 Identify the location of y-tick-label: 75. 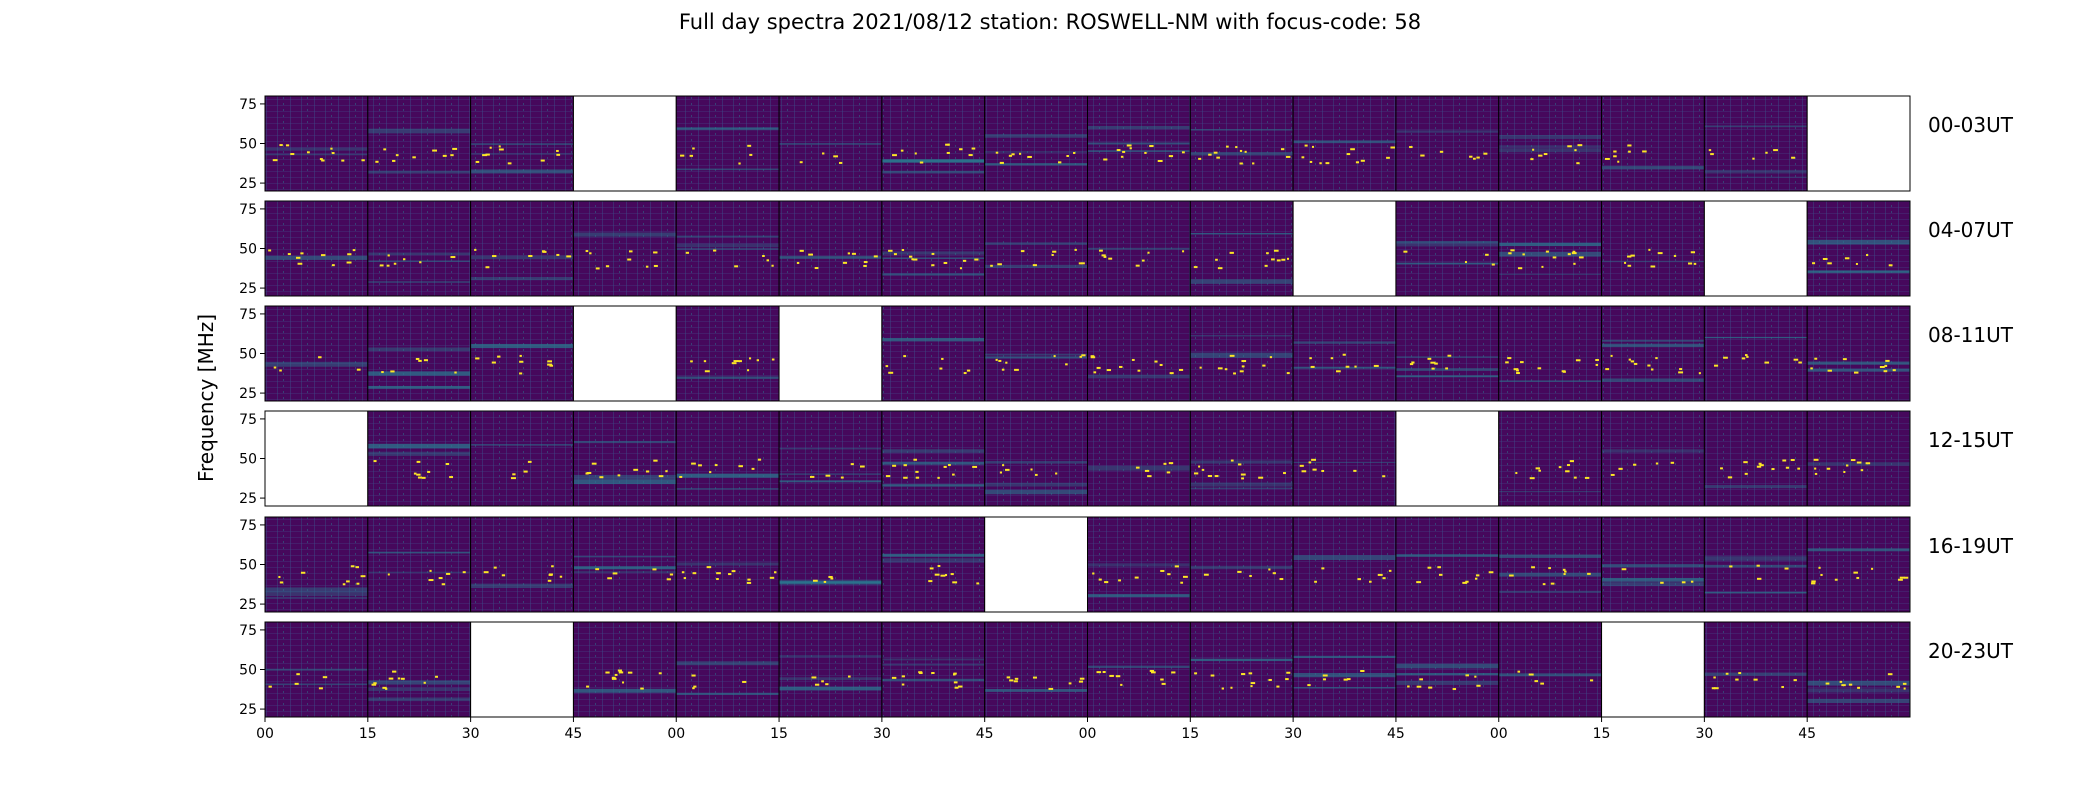
(248, 420).